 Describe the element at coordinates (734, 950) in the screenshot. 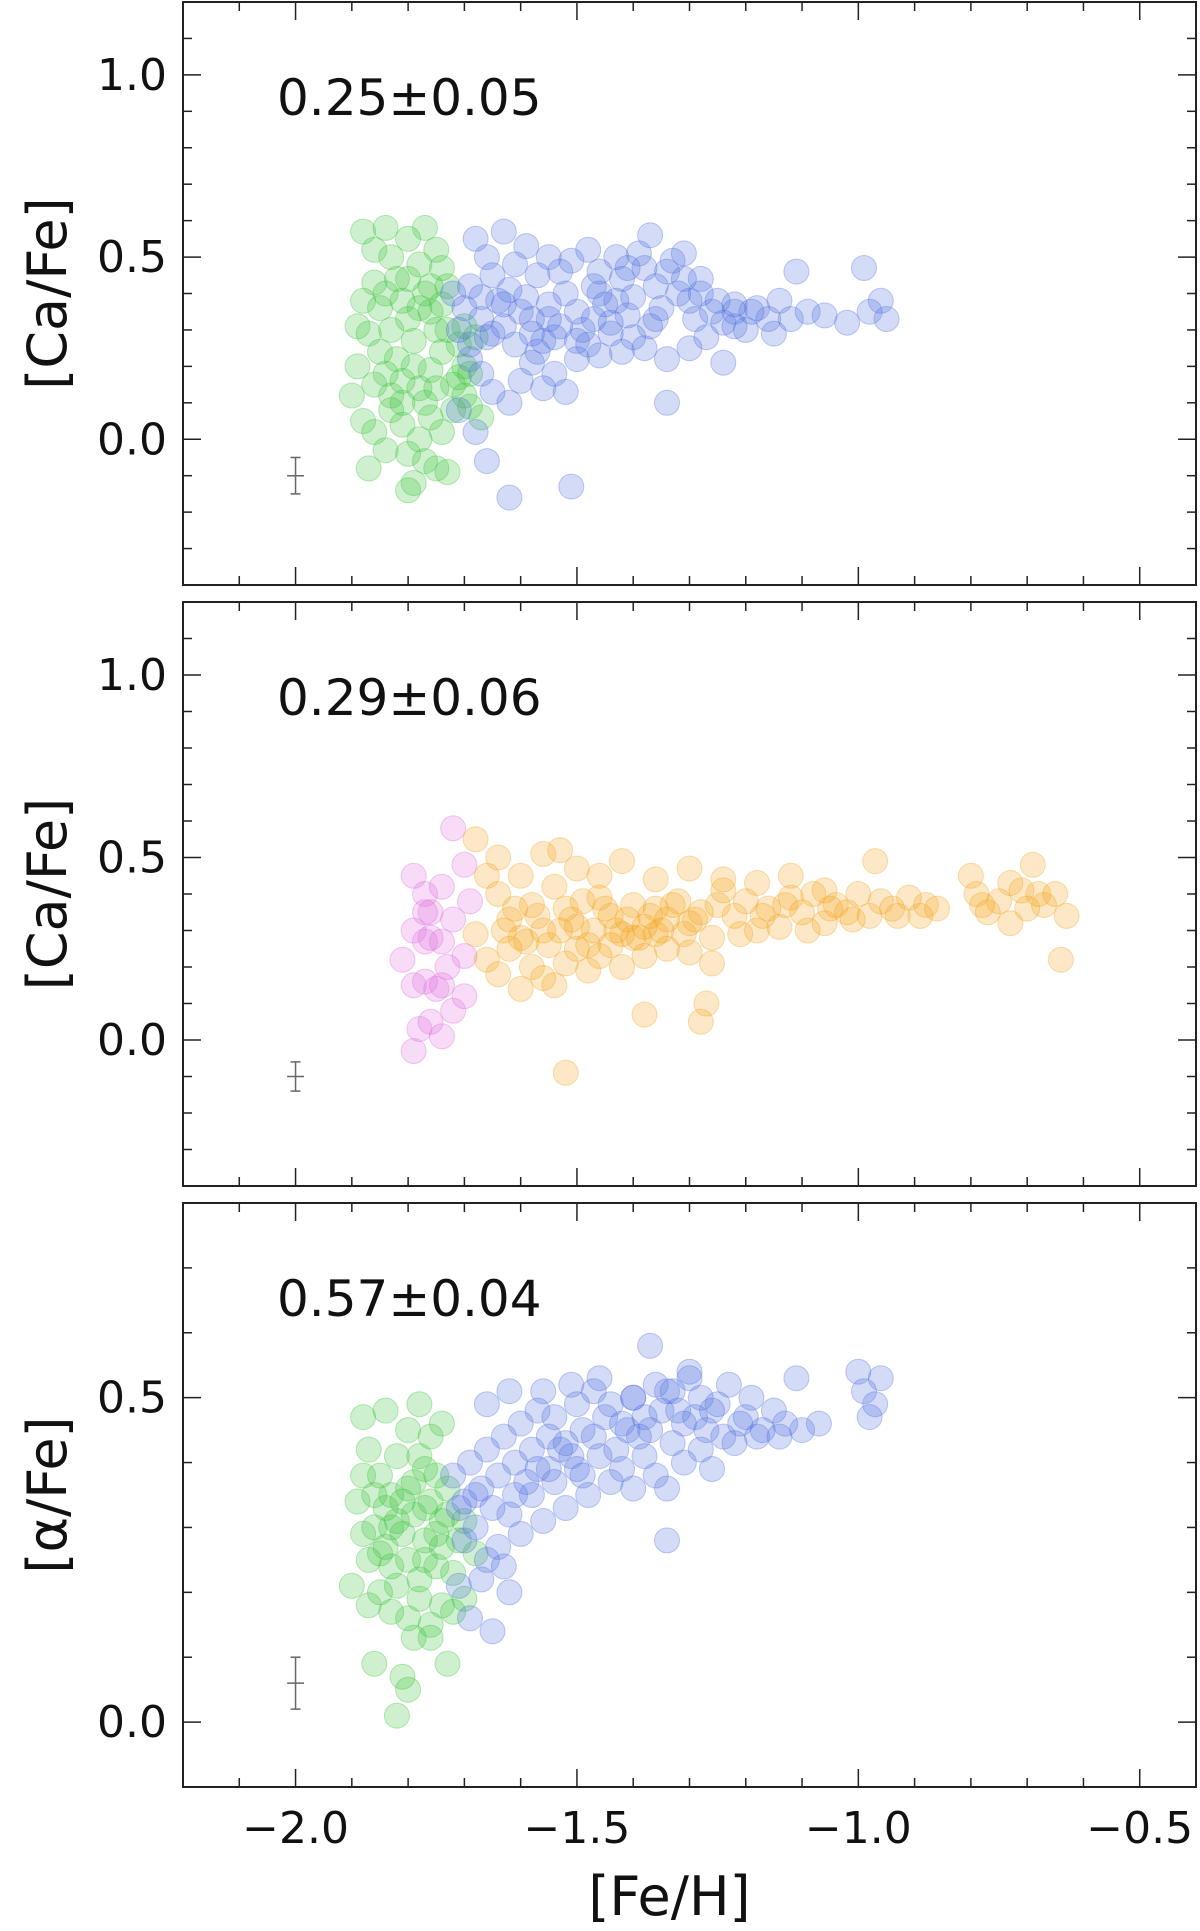

I see `panel-2-points` at that location.